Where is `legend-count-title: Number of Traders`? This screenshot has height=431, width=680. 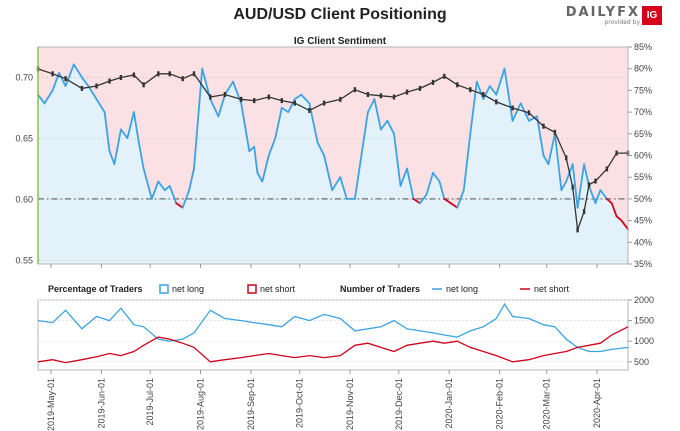
legend-count-title: Number of Traders is located at coordinates (380, 289).